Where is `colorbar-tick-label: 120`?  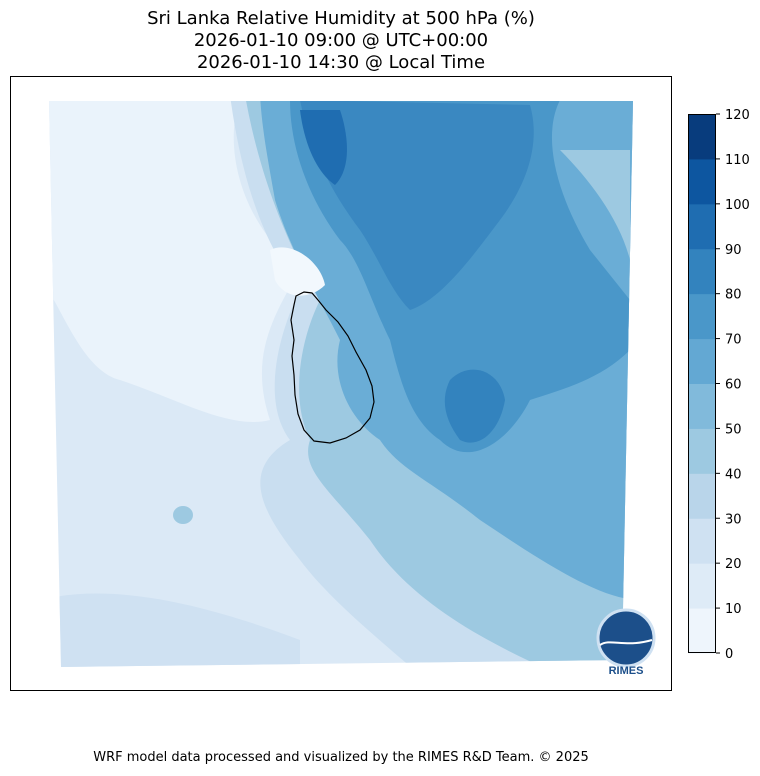 colorbar-tick-label: 120 is located at coordinates (737, 115).